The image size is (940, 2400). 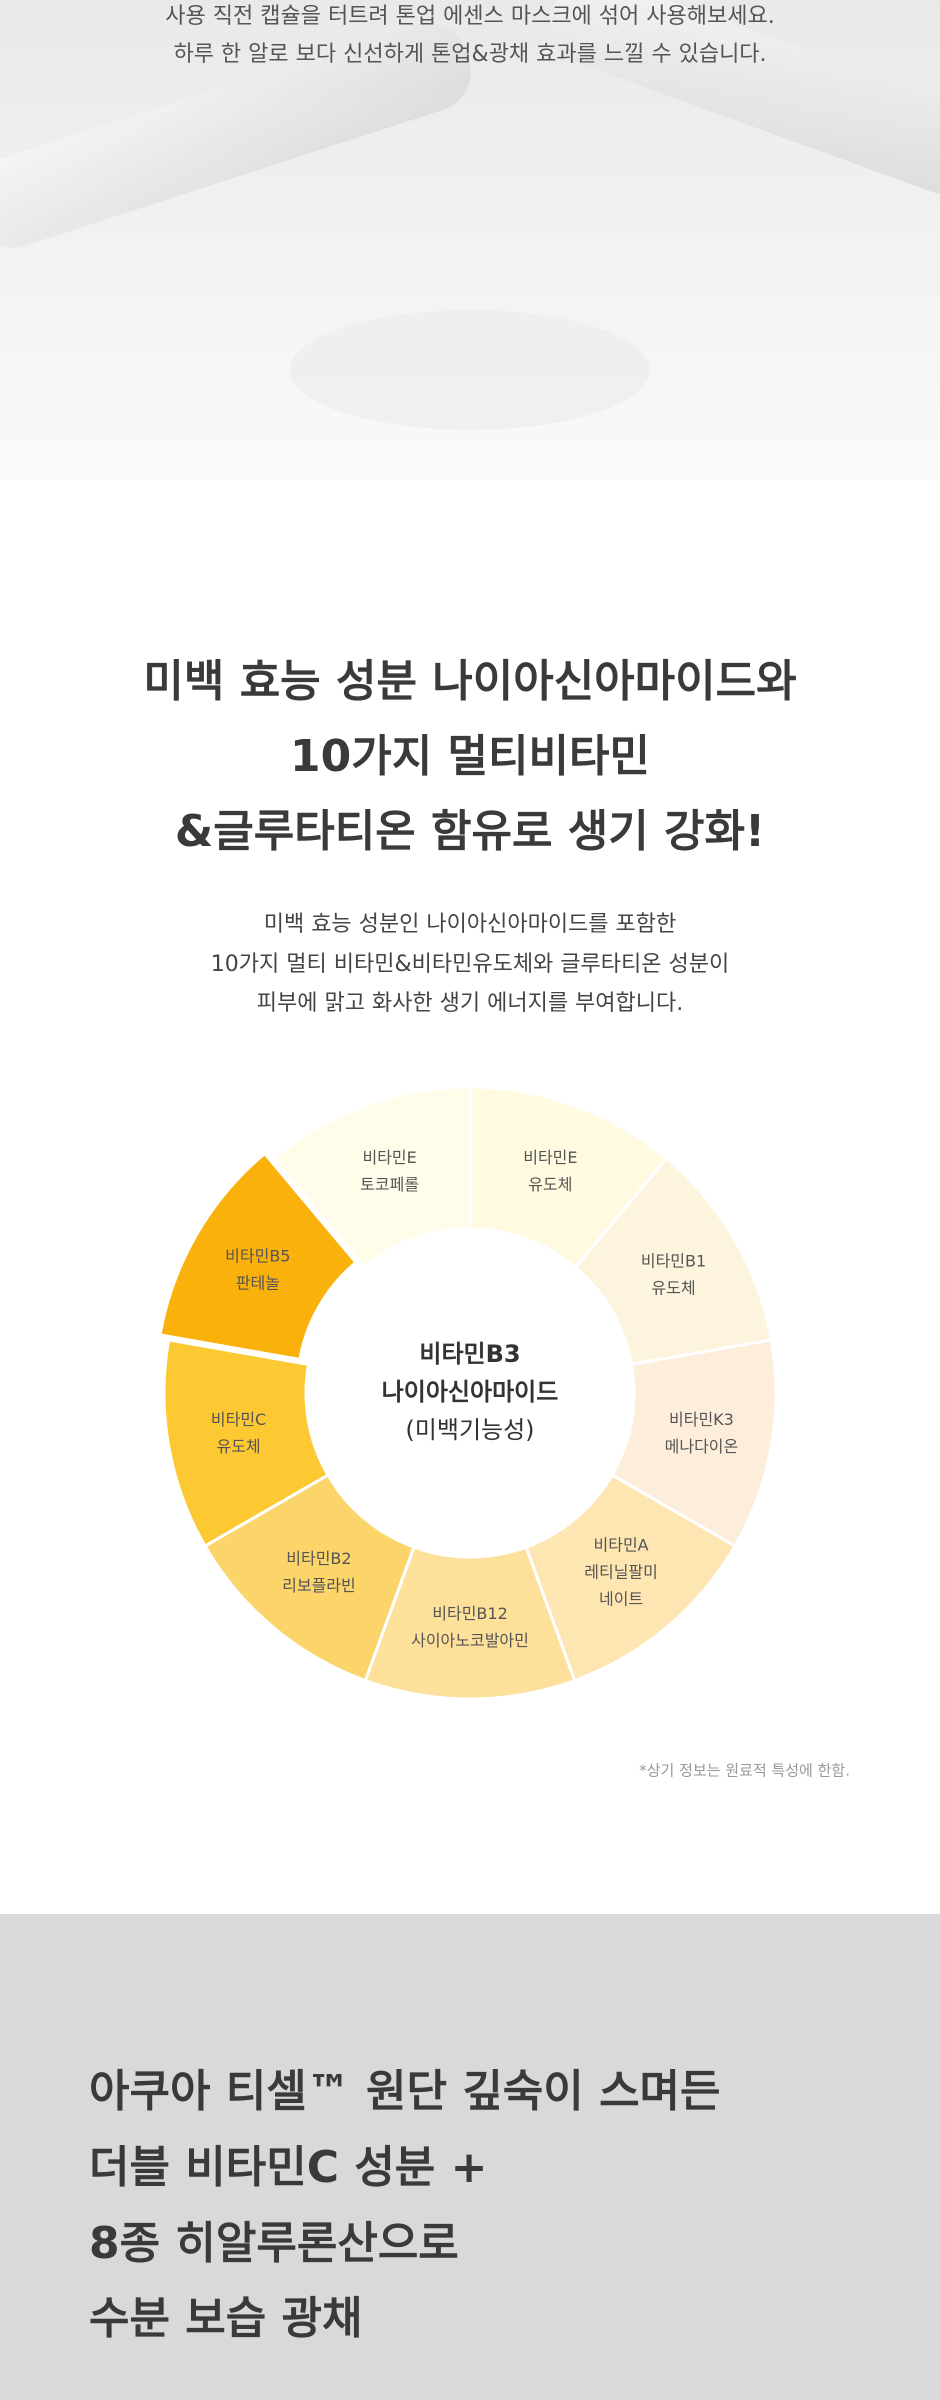 What do you see at coordinates (389, 1184) in the screenshot?
I see `segment-label: 토코페롤` at bounding box center [389, 1184].